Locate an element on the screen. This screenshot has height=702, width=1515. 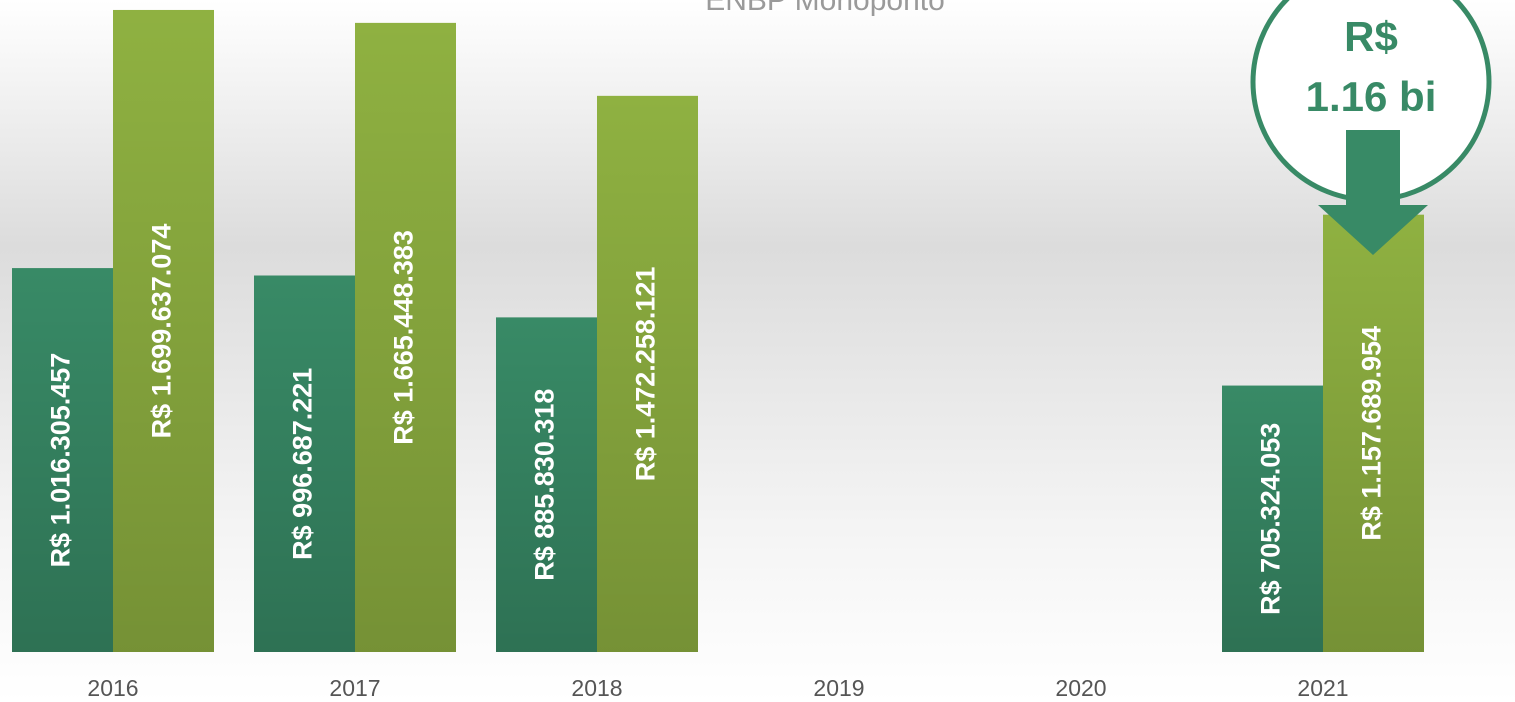
data-label: R$ 1.665.448.383 is located at coordinates (404, 337).